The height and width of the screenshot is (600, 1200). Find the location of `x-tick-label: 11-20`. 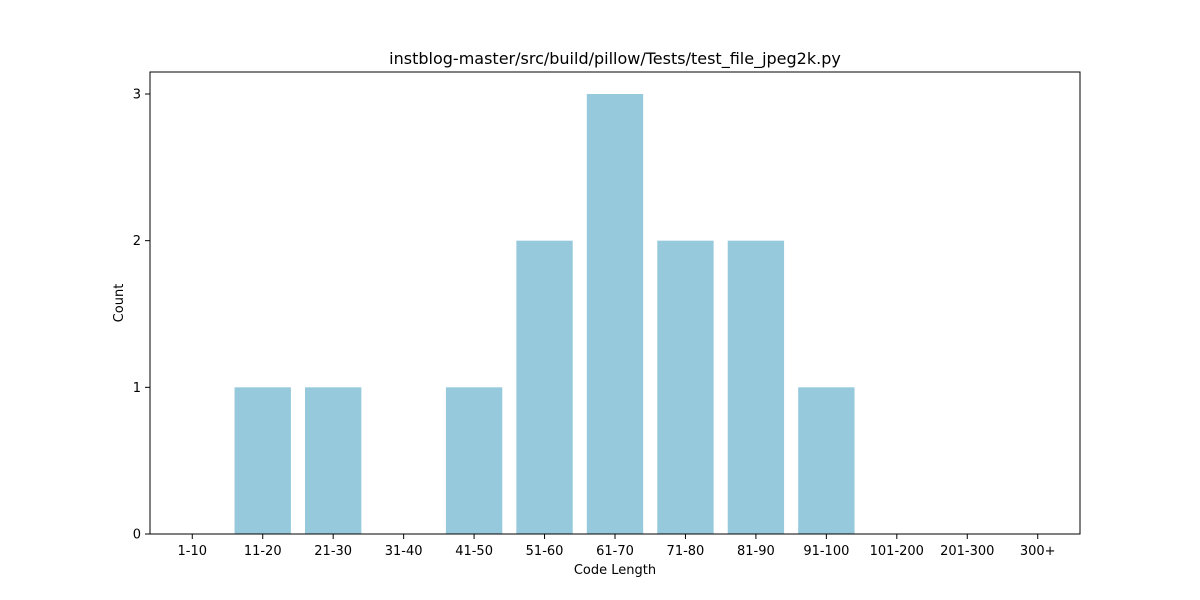

x-tick-label: 11-20 is located at coordinates (263, 551).